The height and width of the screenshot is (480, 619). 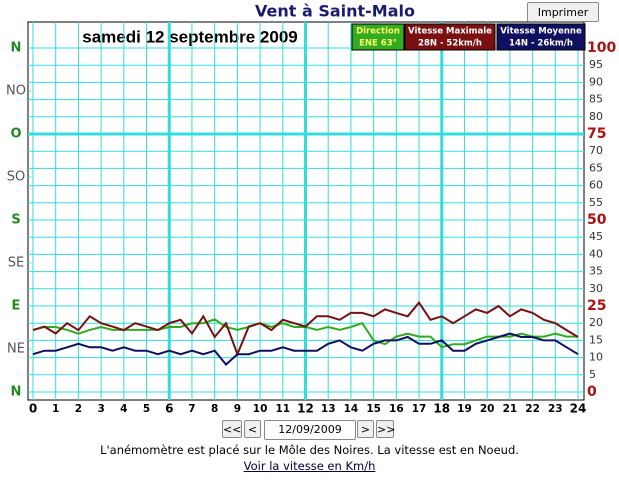 What do you see at coordinates (378, 32) in the screenshot?
I see `legend-name: Direction` at bounding box center [378, 32].